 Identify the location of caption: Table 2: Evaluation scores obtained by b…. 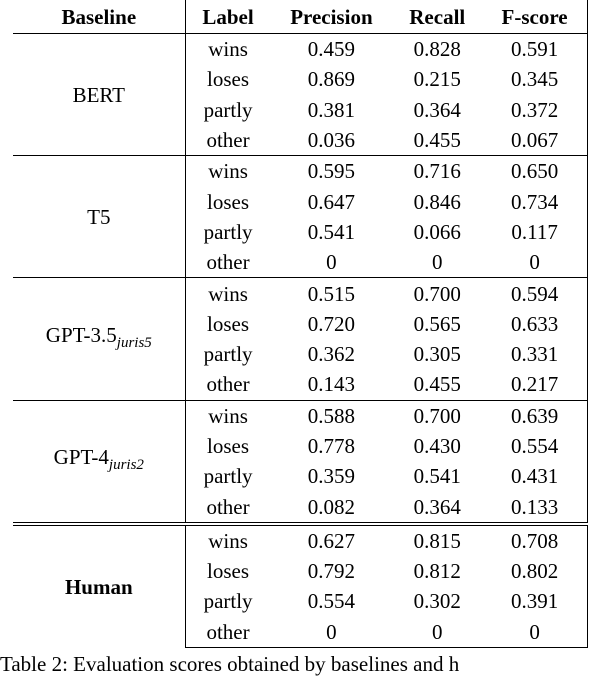
(230, 664).